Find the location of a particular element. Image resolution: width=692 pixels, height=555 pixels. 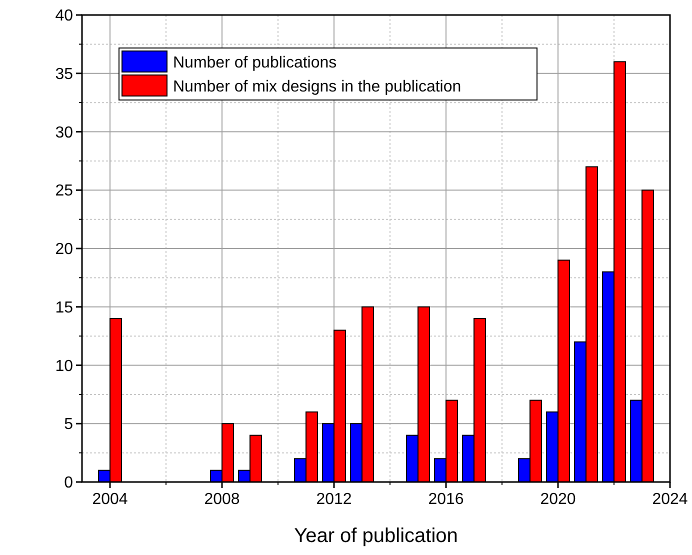

x-tick-label: 2024 is located at coordinates (670, 499).